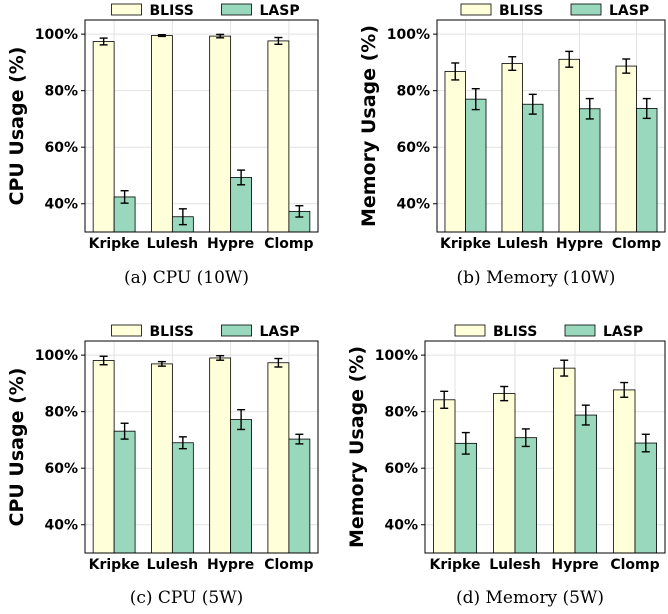 The image size is (668, 614). Describe the element at coordinates (530, 598) in the screenshot. I see `subfigure-caption: (d) Memory (5W)` at that location.